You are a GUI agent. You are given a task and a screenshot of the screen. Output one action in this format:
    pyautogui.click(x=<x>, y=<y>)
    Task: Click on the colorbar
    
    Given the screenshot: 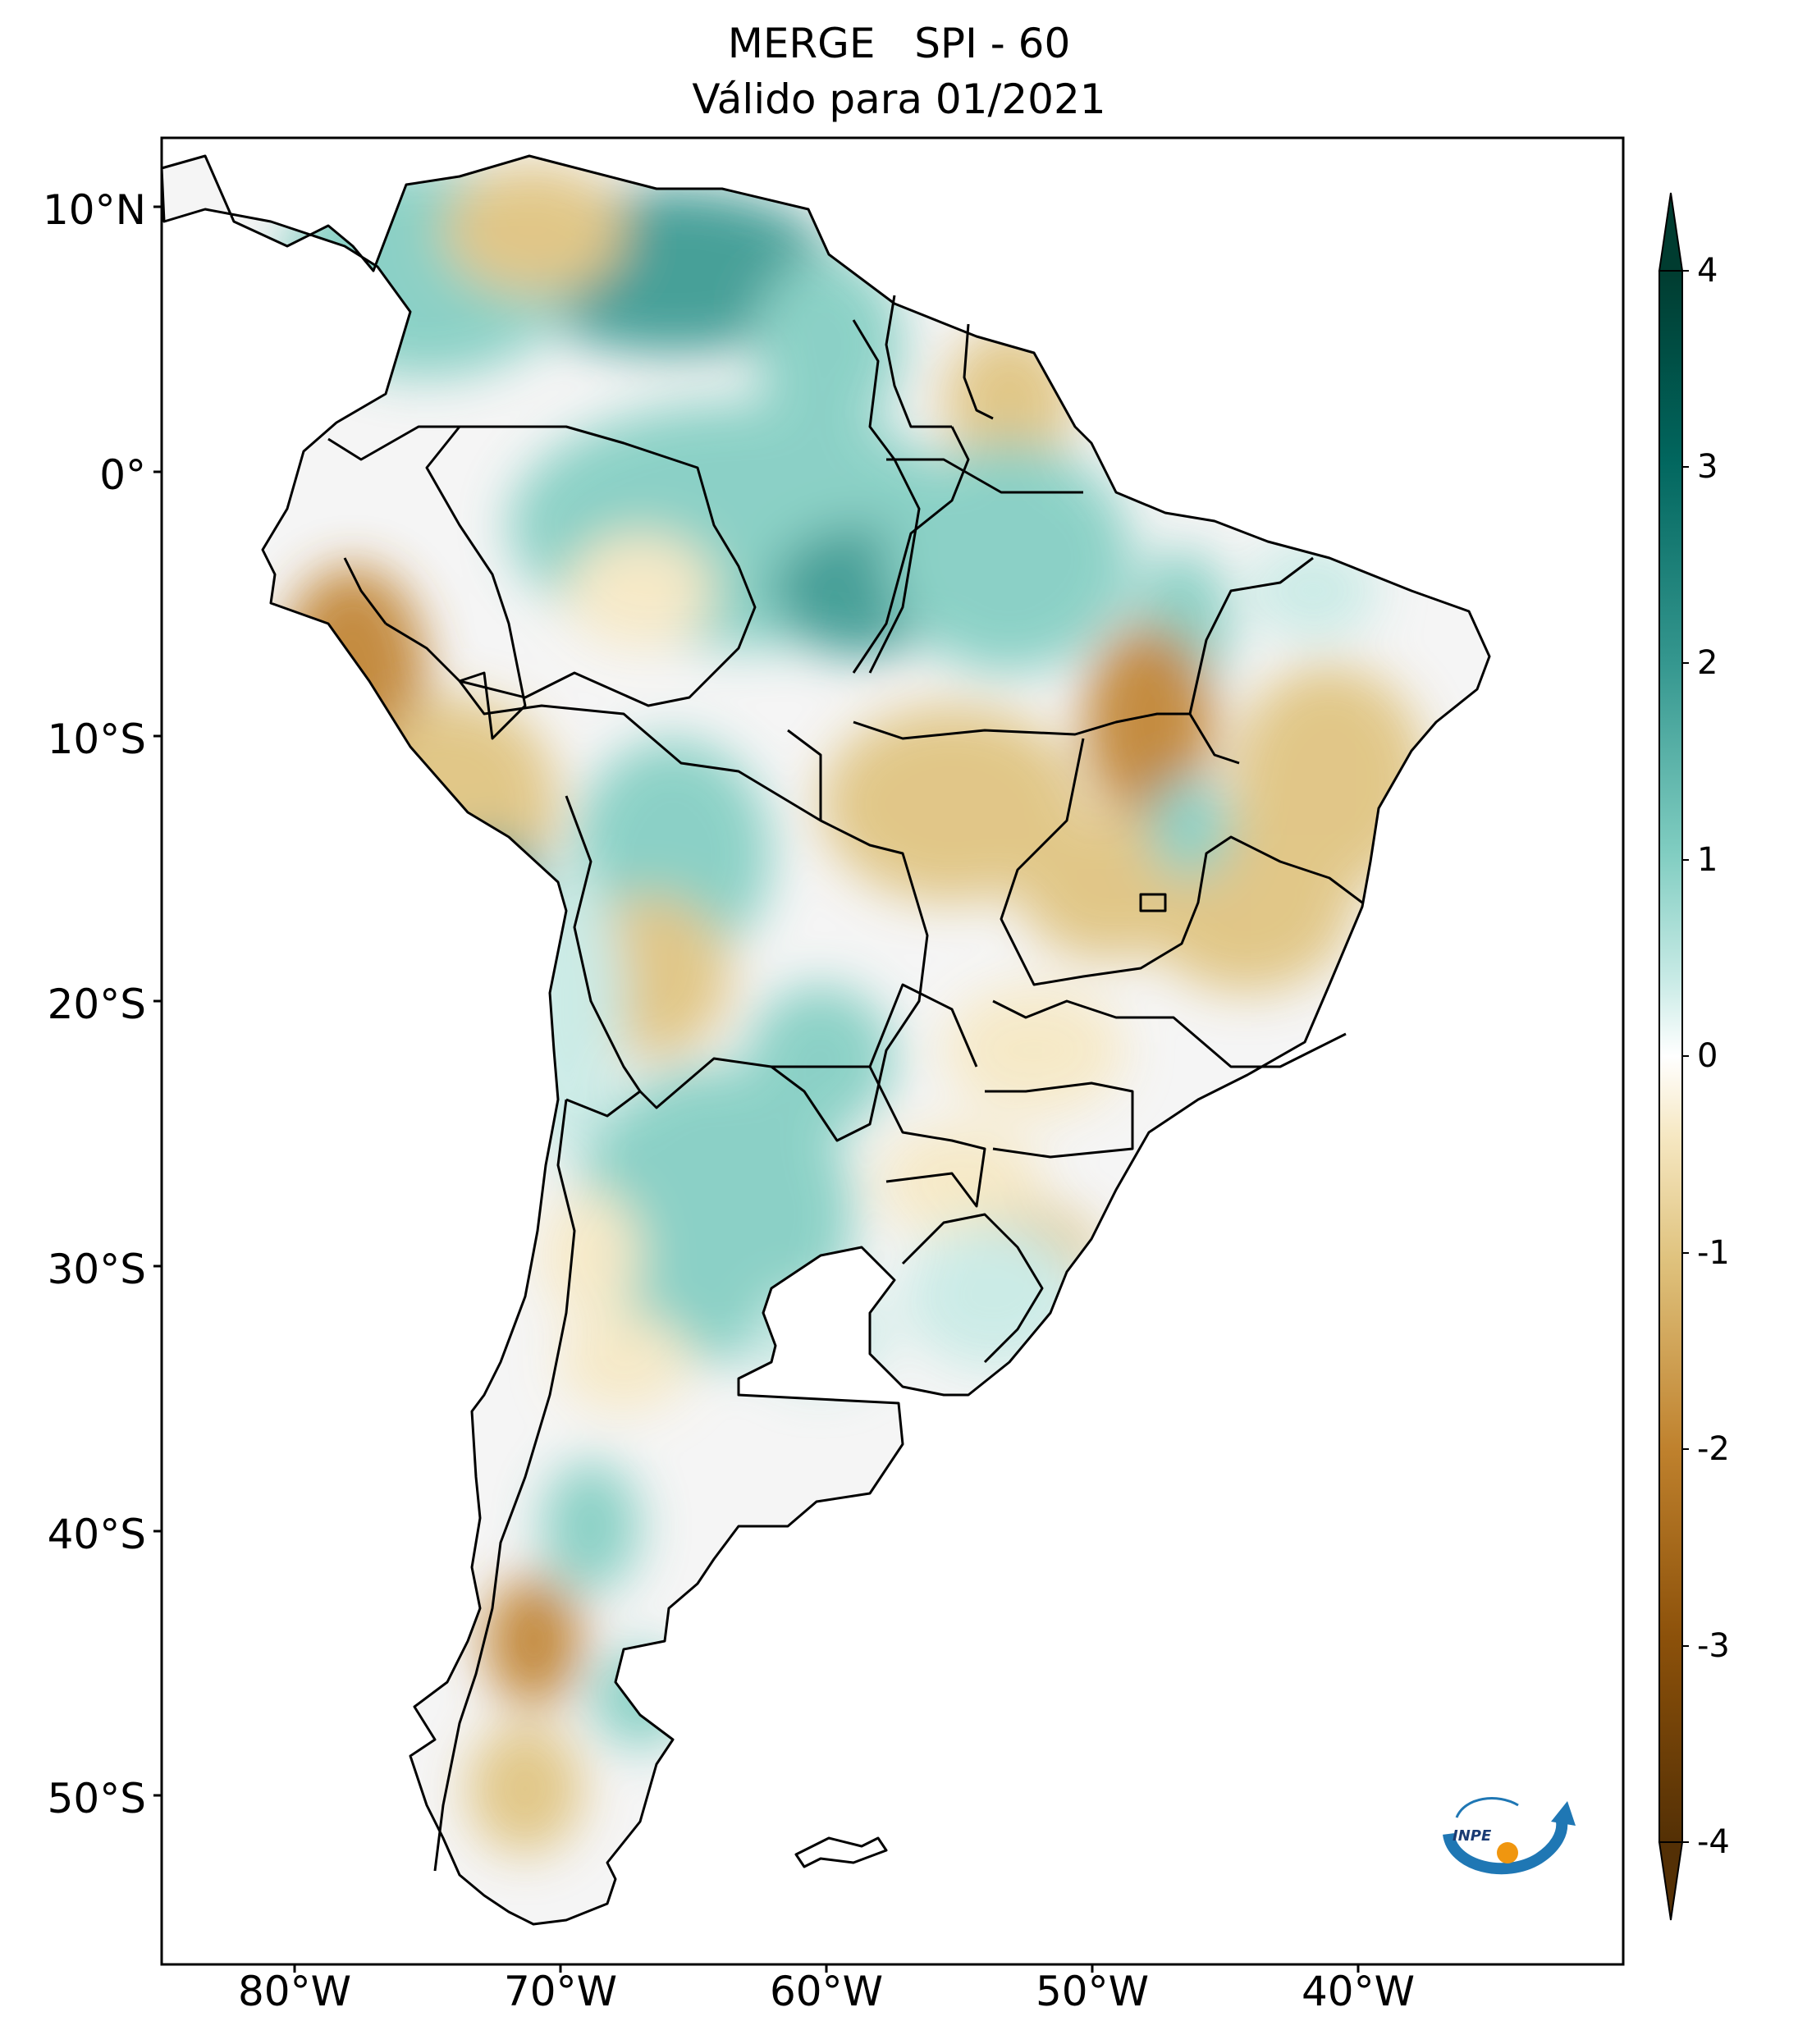 What is the action you would take?
    pyautogui.click(x=1673, y=1056)
    